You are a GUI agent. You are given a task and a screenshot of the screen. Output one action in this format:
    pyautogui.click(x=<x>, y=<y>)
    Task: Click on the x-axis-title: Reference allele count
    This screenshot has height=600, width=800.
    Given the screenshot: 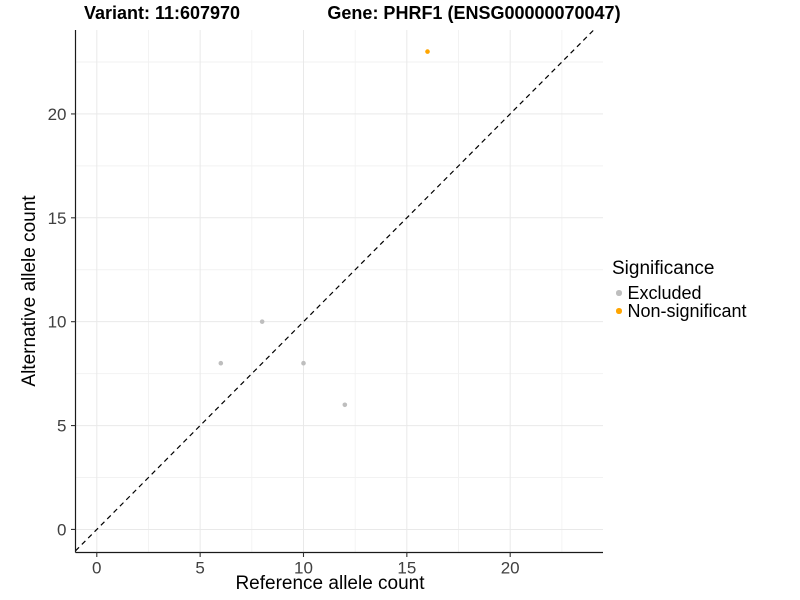 What is the action you would take?
    pyautogui.click(x=330, y=583)
    